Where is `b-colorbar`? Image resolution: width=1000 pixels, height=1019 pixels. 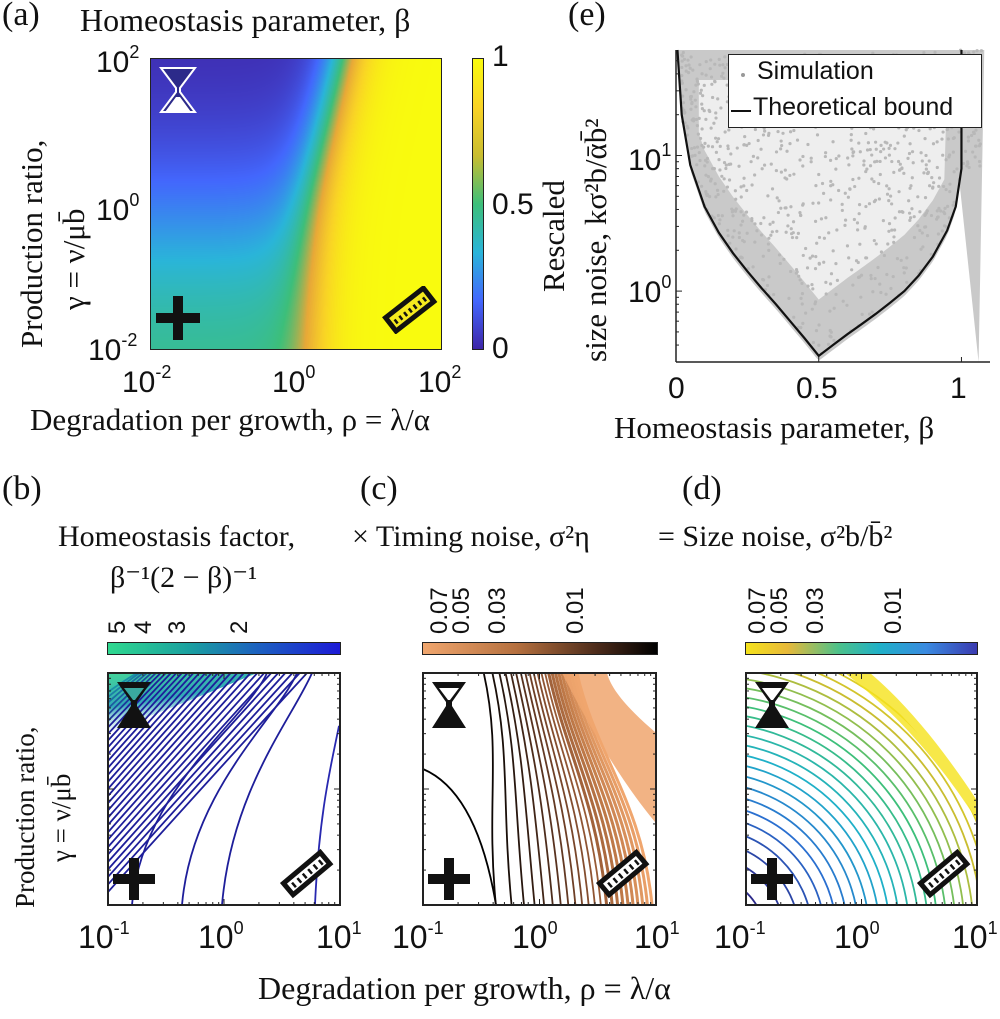 b-colorbar is located at coordinates (224, 648).